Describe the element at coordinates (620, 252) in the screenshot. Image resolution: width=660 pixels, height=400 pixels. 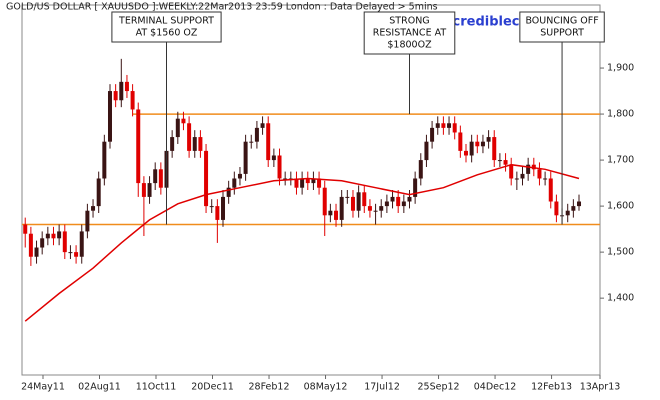
I see `y-tick-label: 1,500` at that location.